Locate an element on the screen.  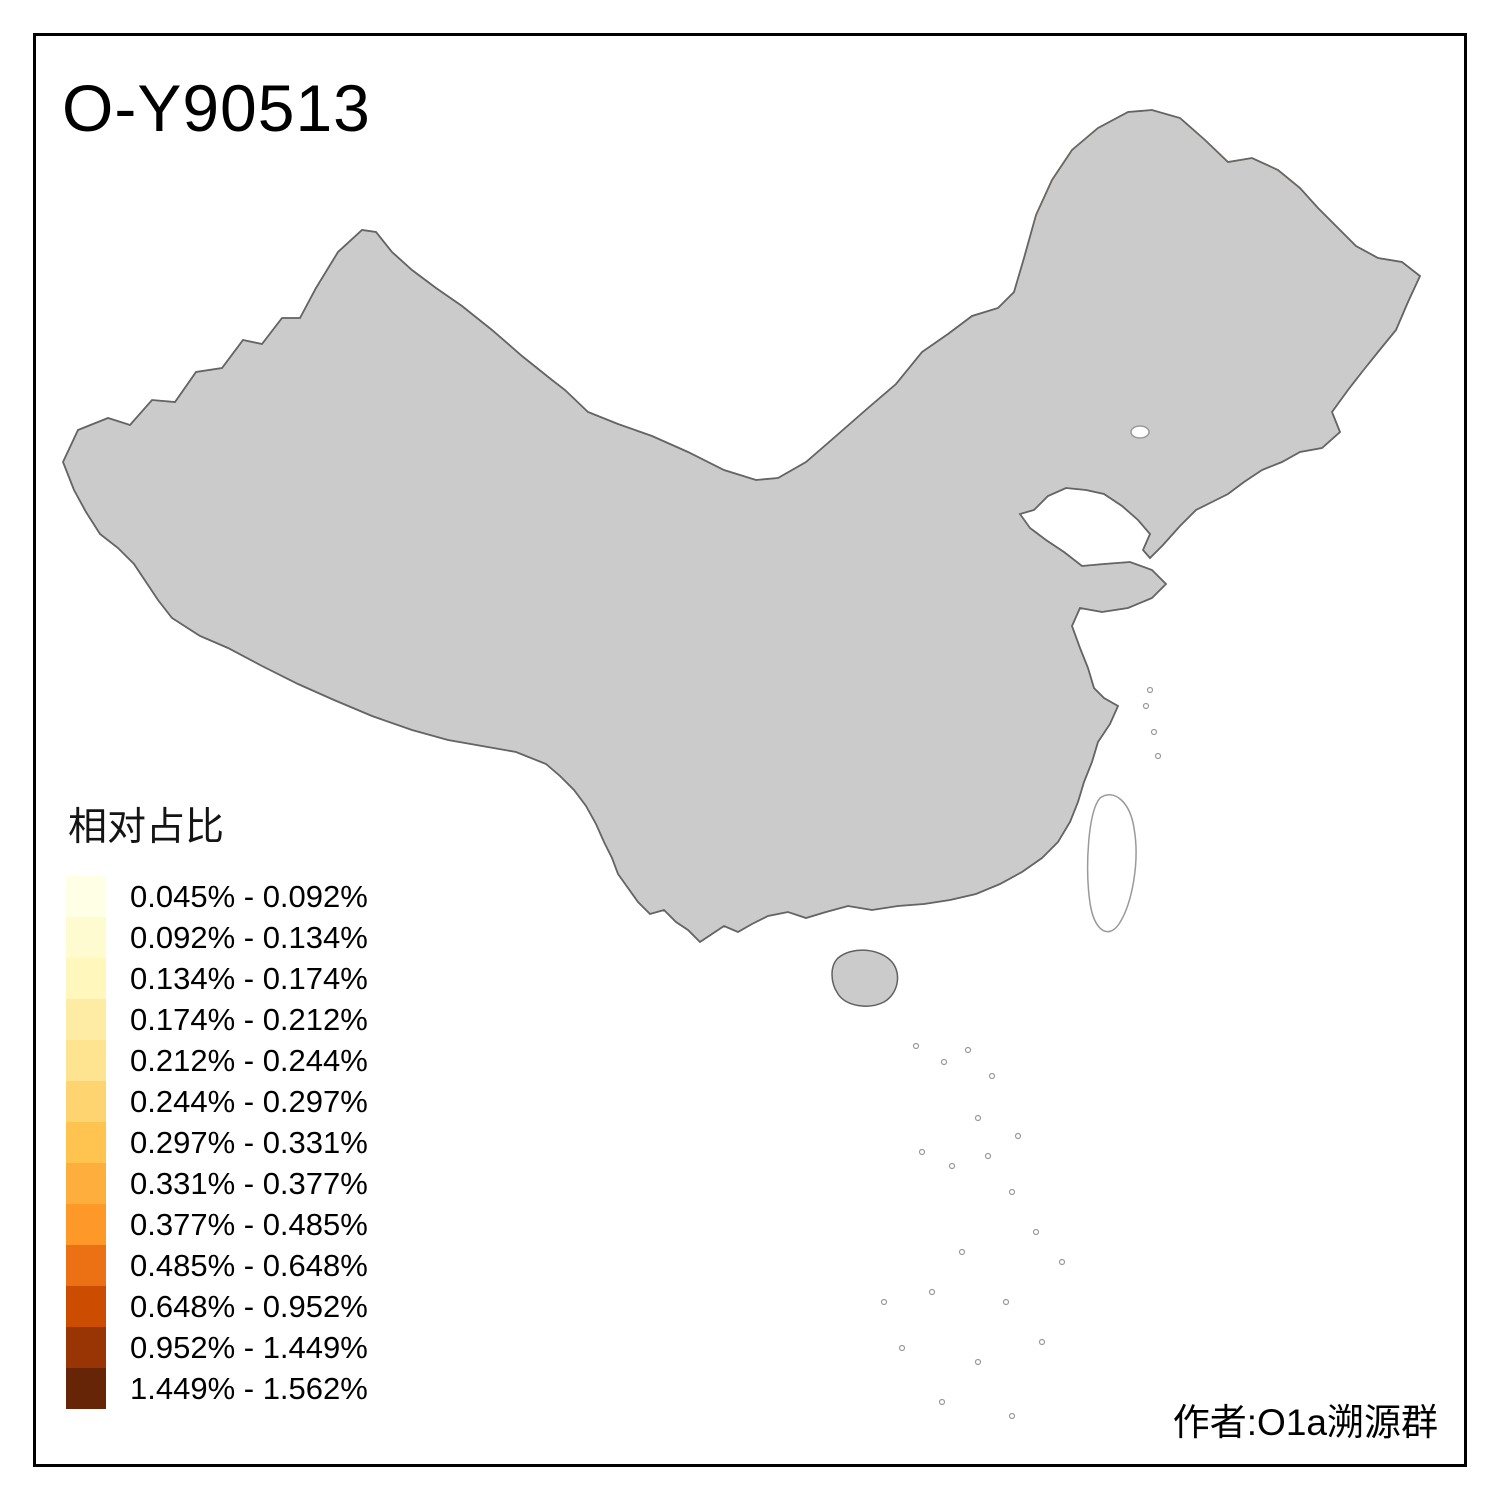
legend-row: 0.212% - 0.244% is located at coordinates (217, 1060).